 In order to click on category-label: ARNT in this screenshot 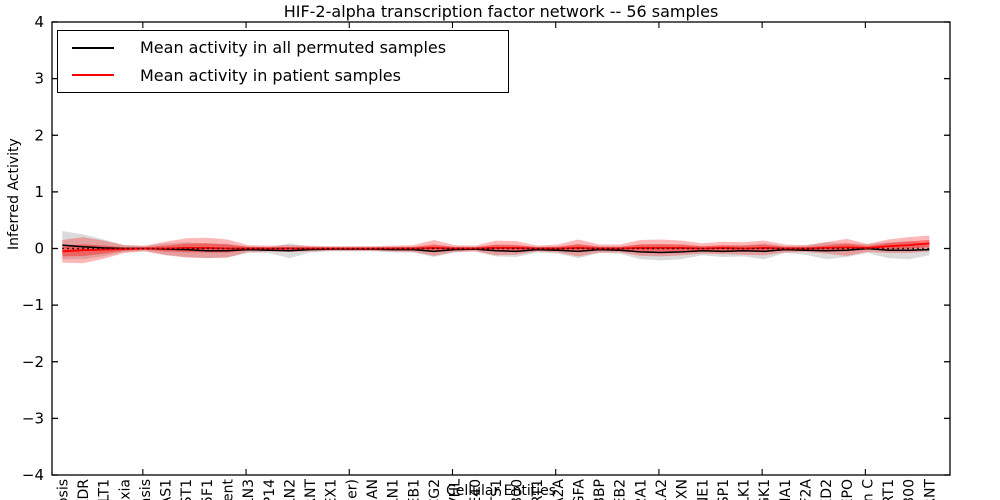, I will do `click(311, 489)`.